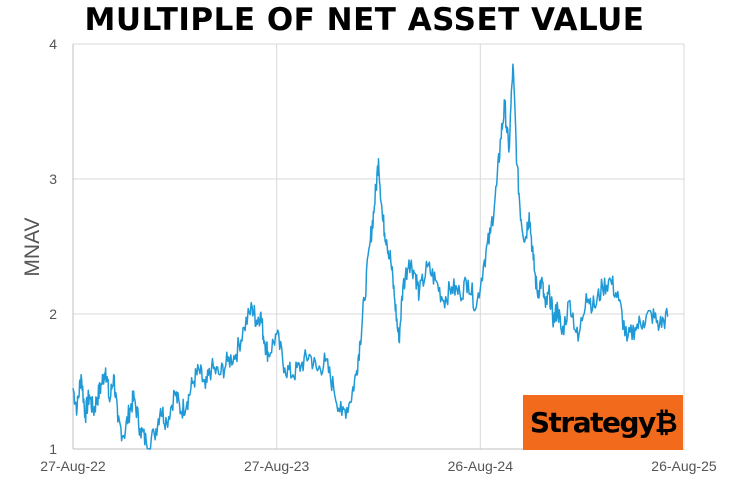 This screenshot has height=479, width=729. I want to click on x-tick-label-3: 26-Aug-25, so click(684, 466).